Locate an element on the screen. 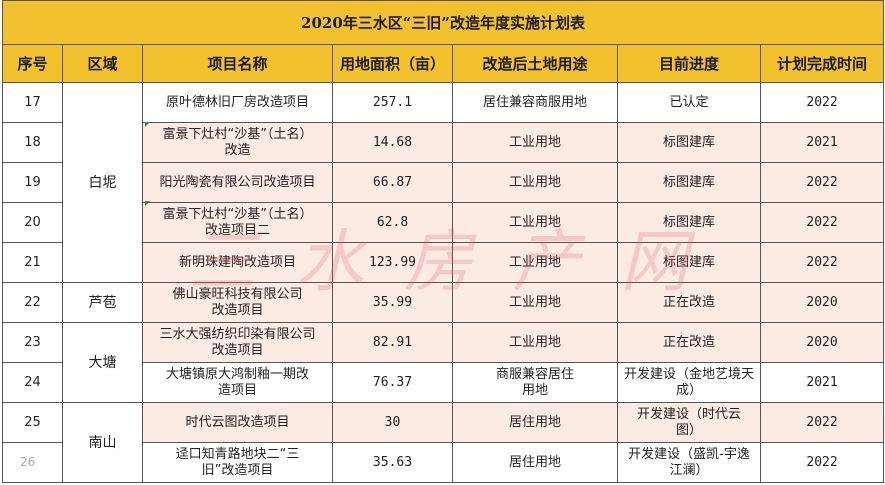  cell-area: 257.1 is located at coordinates (392, 102).